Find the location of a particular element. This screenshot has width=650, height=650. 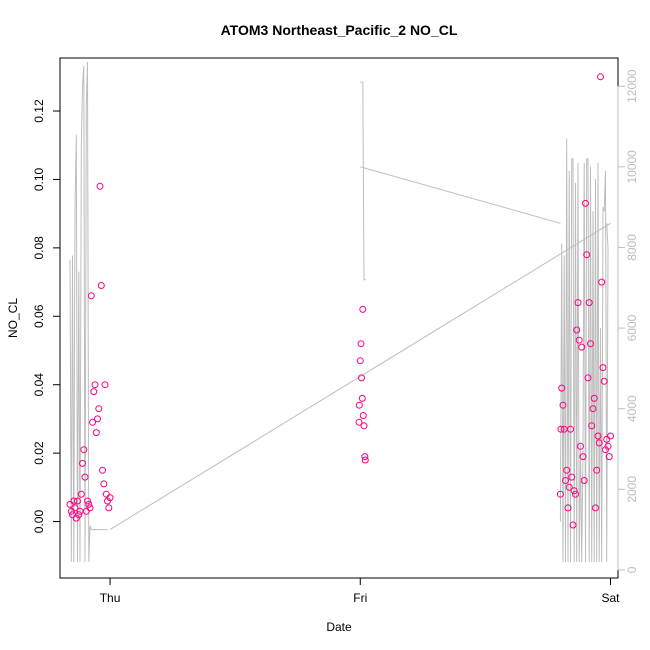

y2-tick-label: 8000 is located at coordinates (632, 247).